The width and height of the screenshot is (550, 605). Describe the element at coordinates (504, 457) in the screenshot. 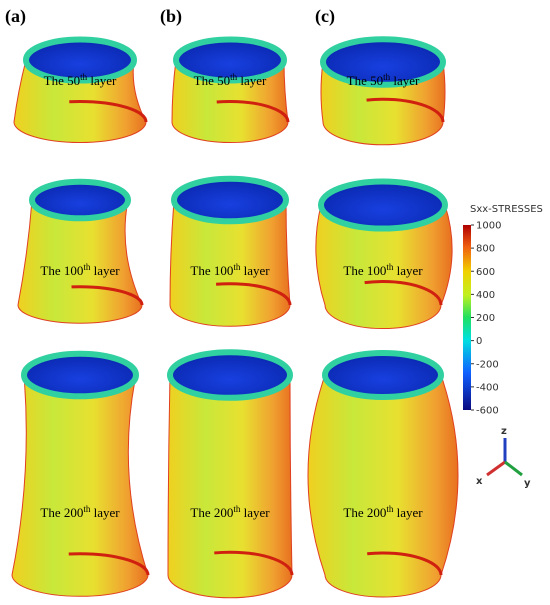

I see `axis-triad` at that location.